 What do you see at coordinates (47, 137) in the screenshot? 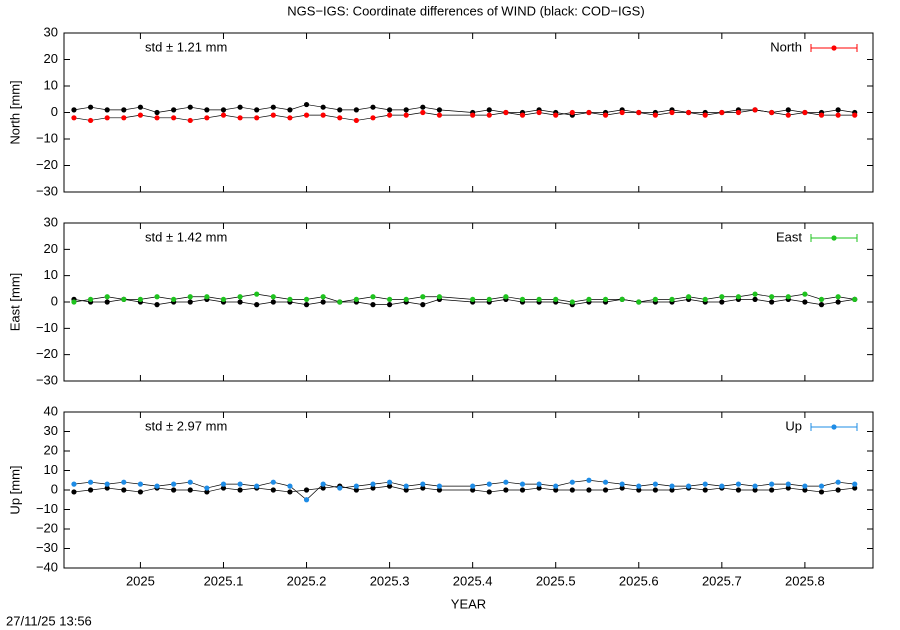
I see `y-tick-label: −10` at bounding box center [47, 137].